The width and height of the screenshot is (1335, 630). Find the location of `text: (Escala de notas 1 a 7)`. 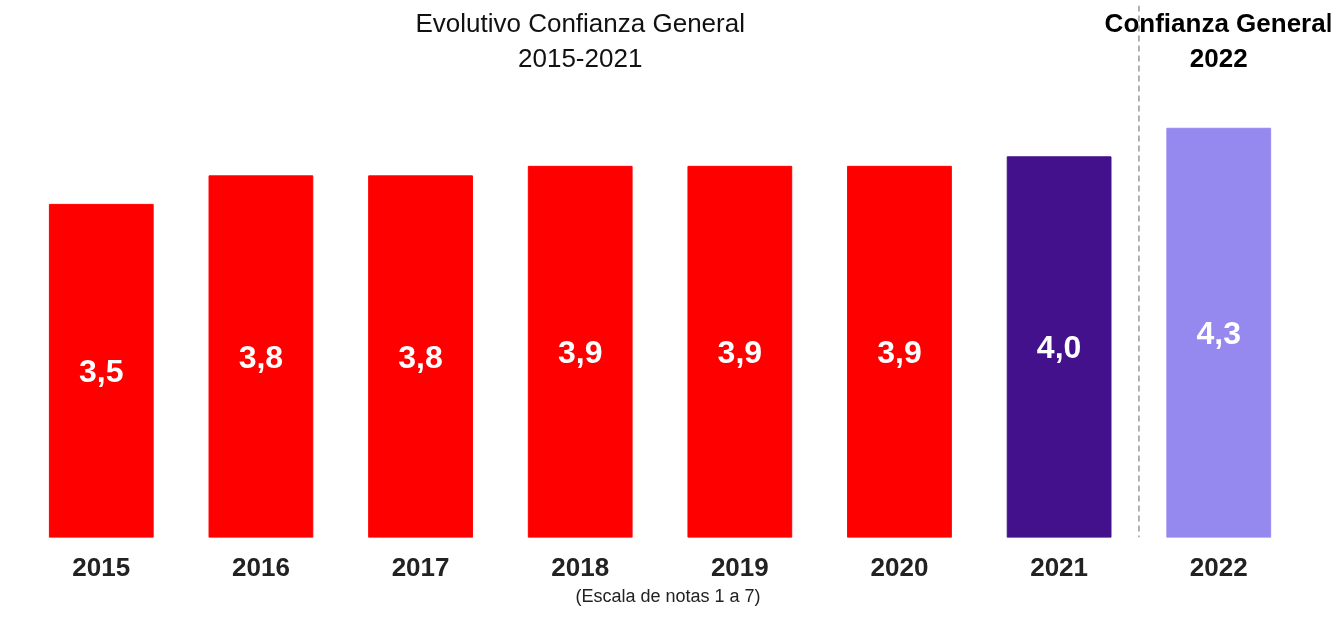

text: (Escala de notas 1 a 7) is located at coordinates (668, 595).